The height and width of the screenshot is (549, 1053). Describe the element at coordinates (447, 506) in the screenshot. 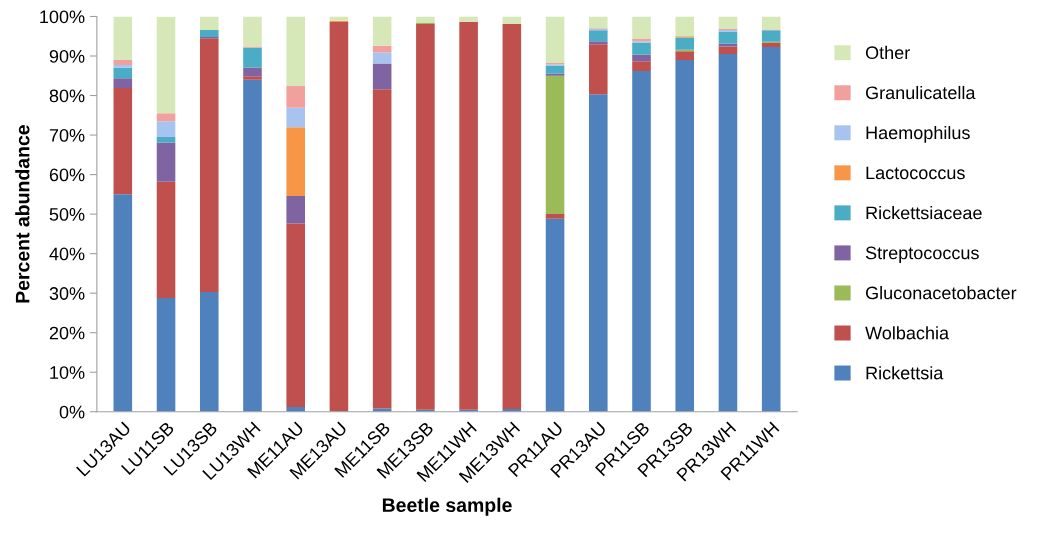

I see `x-axis-title: Beetle sample` at that location.